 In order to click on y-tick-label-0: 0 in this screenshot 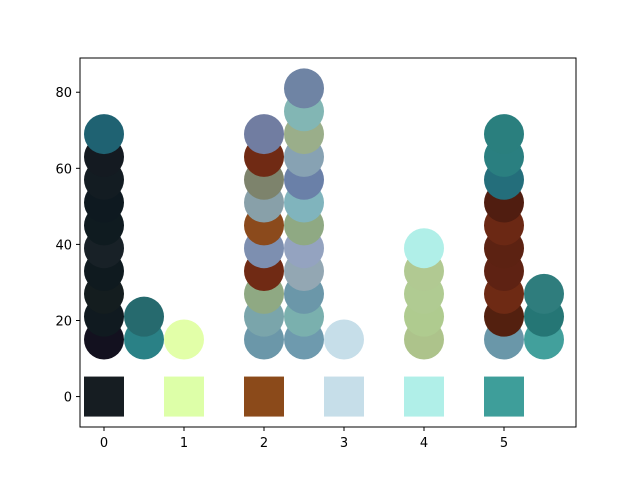, I will do `click(68, 398)`.